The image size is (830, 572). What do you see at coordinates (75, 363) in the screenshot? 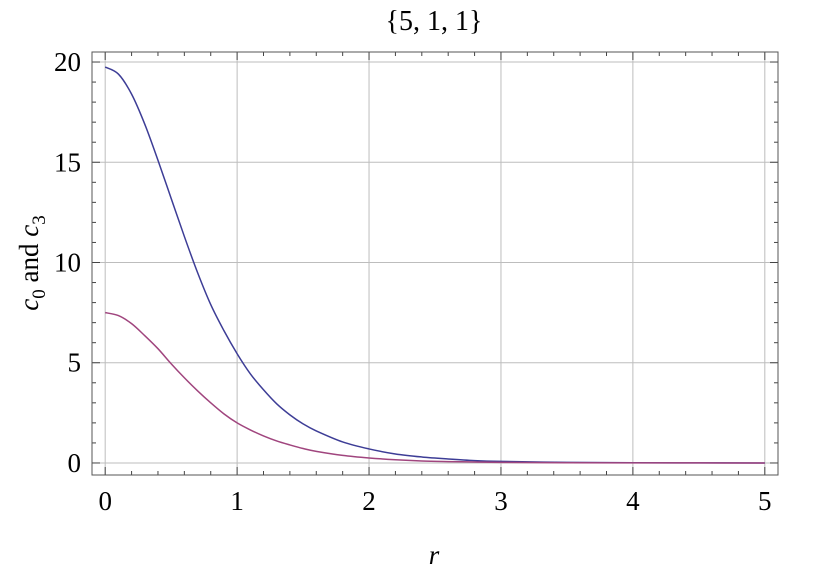
I see `y-tick-label-1: 5` at bounding box center [75, 363].